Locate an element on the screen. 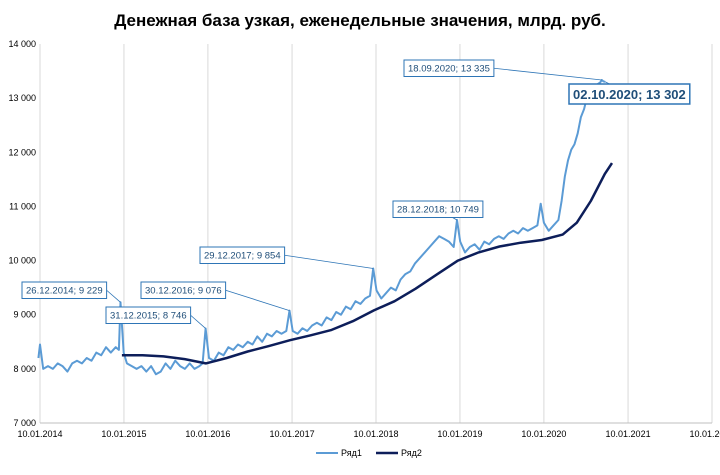  y-tick-label: 9 000 is located at coordinates (24, 315).